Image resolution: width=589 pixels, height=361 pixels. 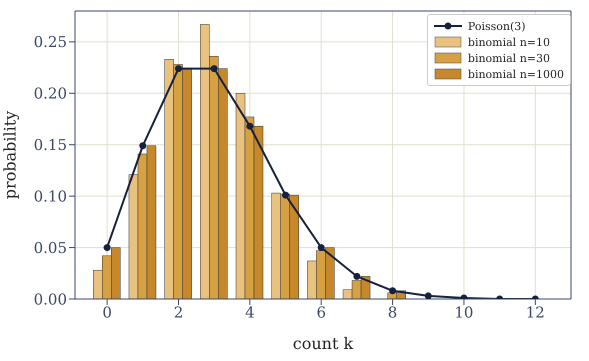 What do you see at coordinates (179, 313) in the screenshot?
I see `x-tick-label: 2` at bounding box center [179, 313].